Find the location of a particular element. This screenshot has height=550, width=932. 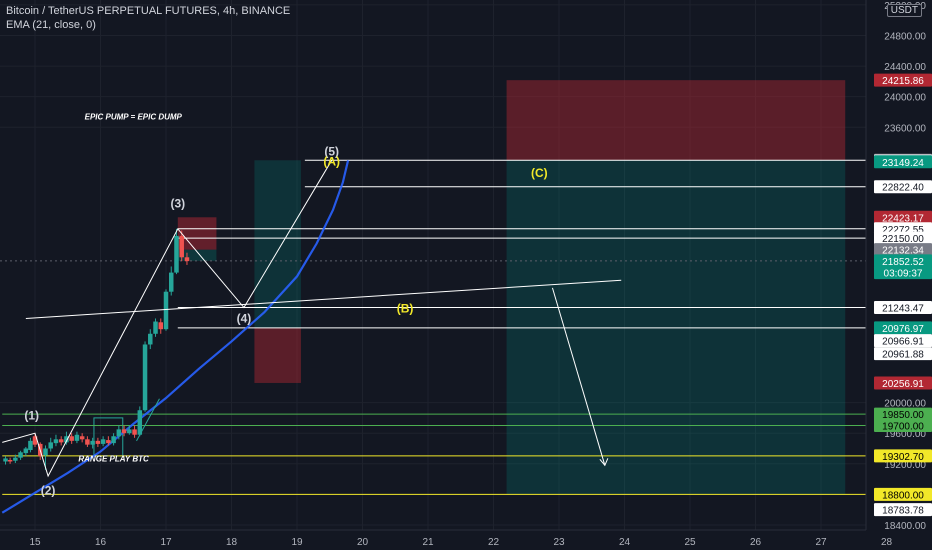

small-trend-line is located at coordinates (148, 420).